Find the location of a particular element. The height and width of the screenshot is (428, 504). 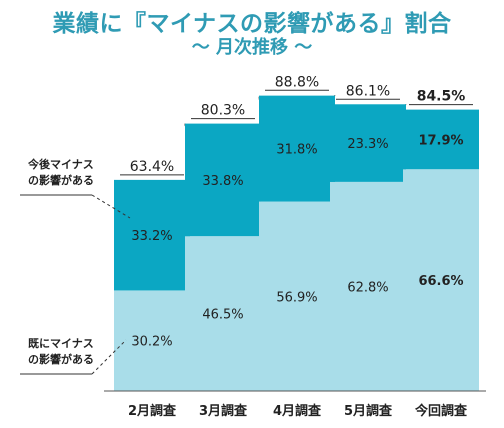

data-label-current: 30.2% is located at coordinates (151, 342).